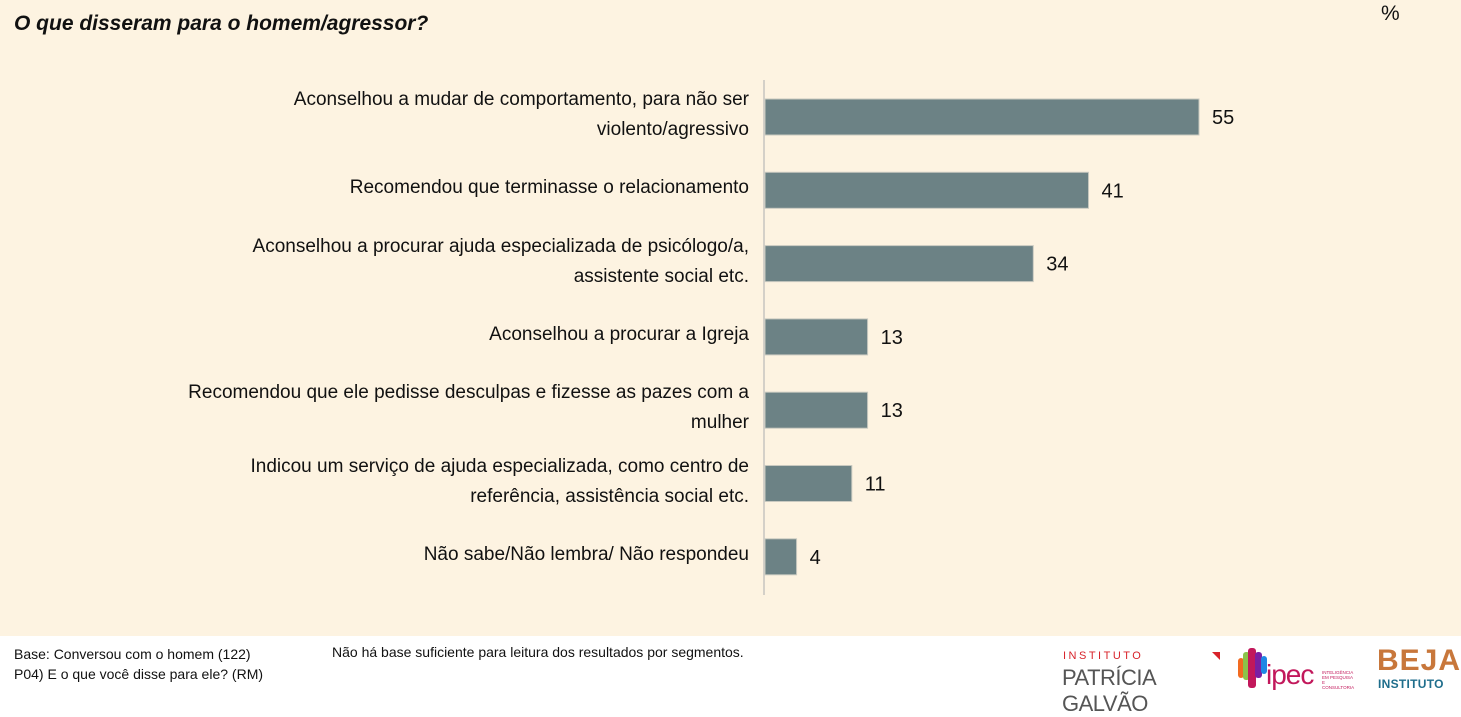  Describe the element at coordinates (815, 558) in the screenshot. I see `bar-value-label: 4` at that location.